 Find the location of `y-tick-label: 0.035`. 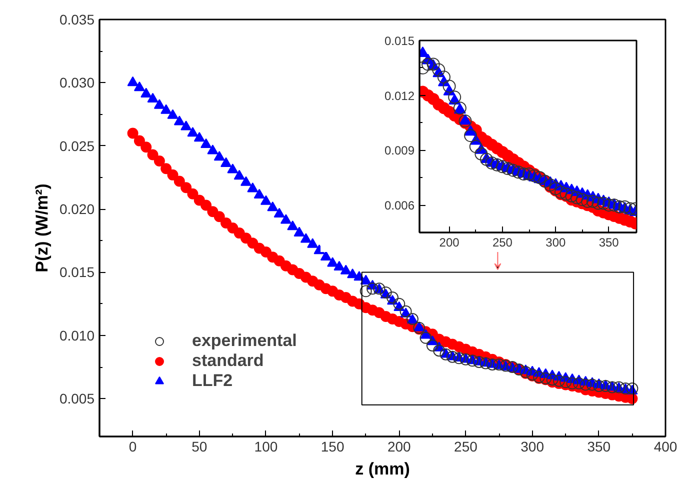

y-tick-label: 0.035 is located at coordinates (77, 20).